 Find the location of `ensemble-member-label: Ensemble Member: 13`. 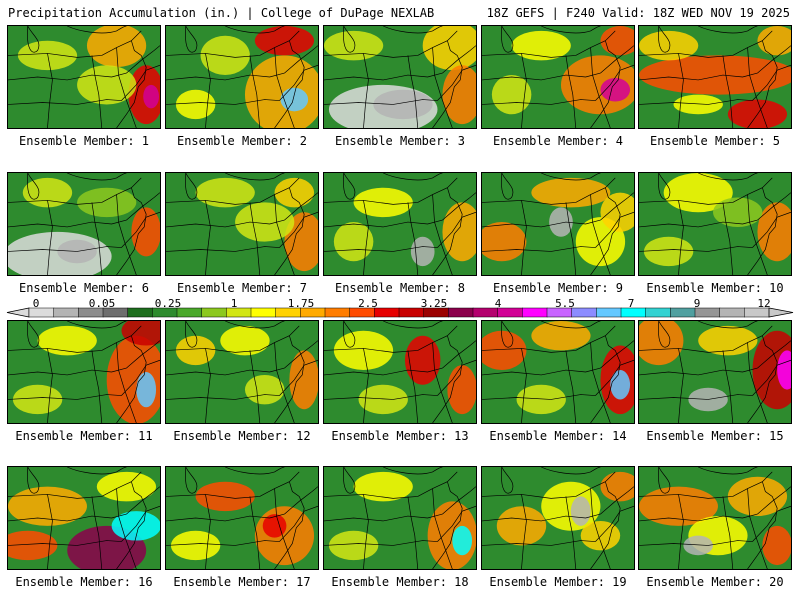

ensemble-member-label: Ensemble Member: 13 is located at coordinates (400, 436).